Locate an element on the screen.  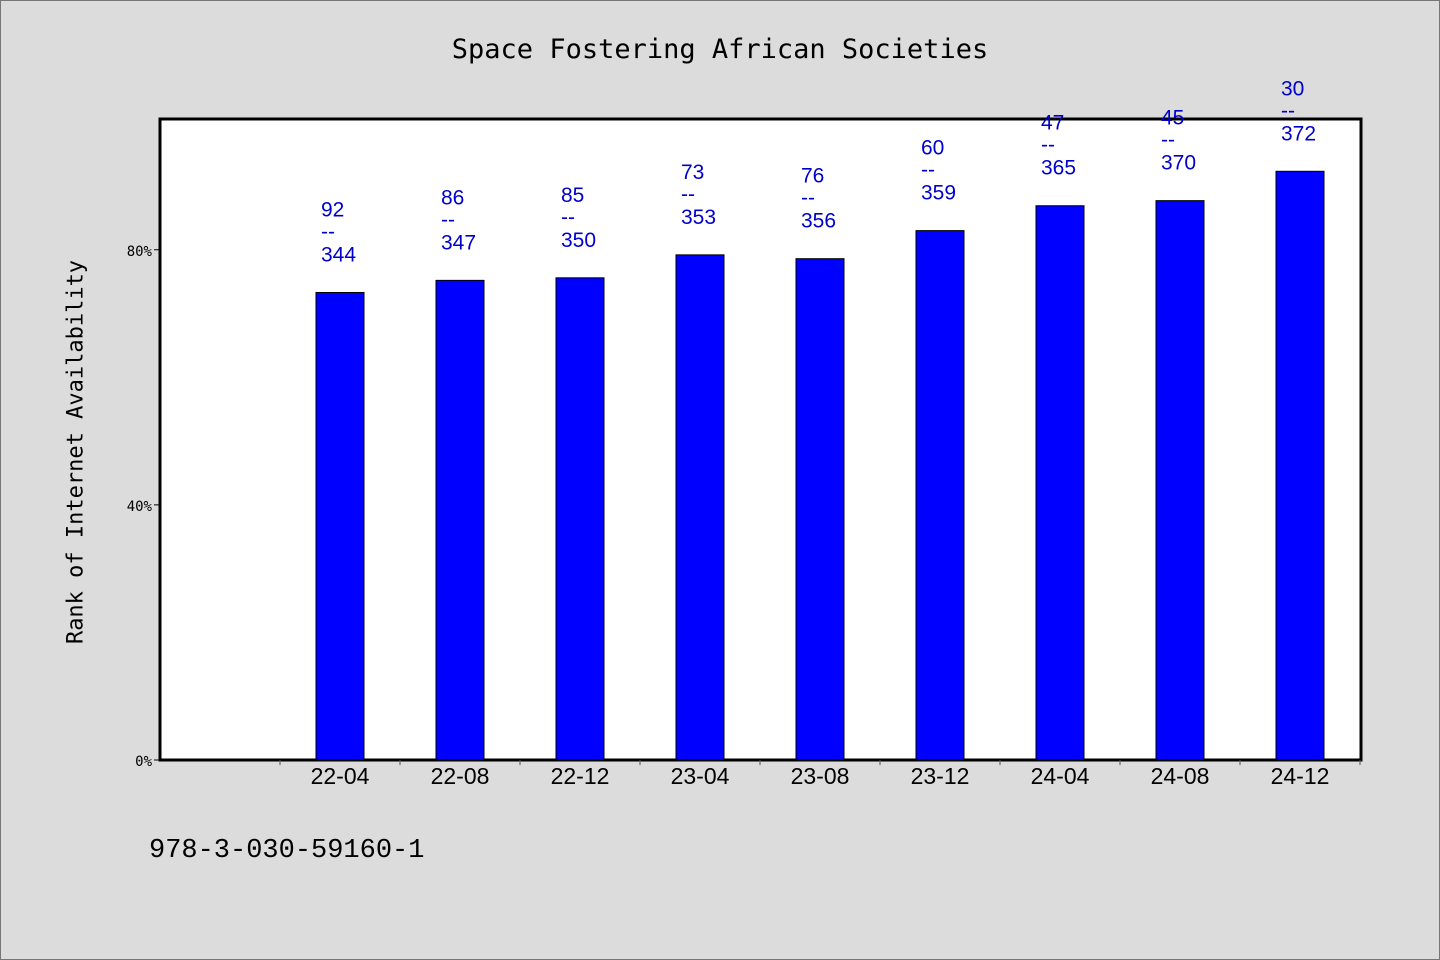
x-tick-label: 23-08 is located at coordinates (820, 776).